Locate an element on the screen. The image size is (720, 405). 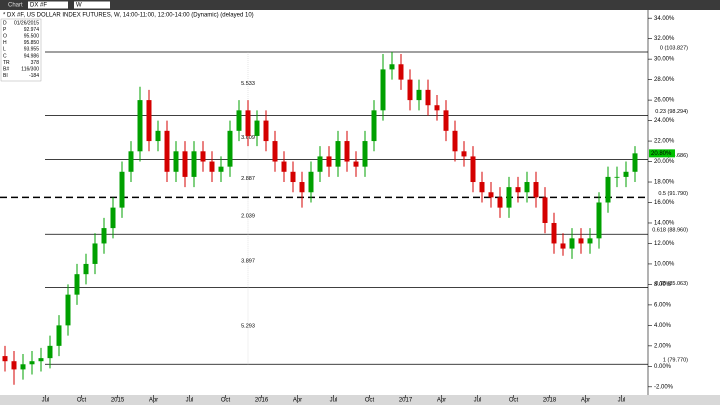
y-tick-label: 18.00% is located at coordinates (664, 183).